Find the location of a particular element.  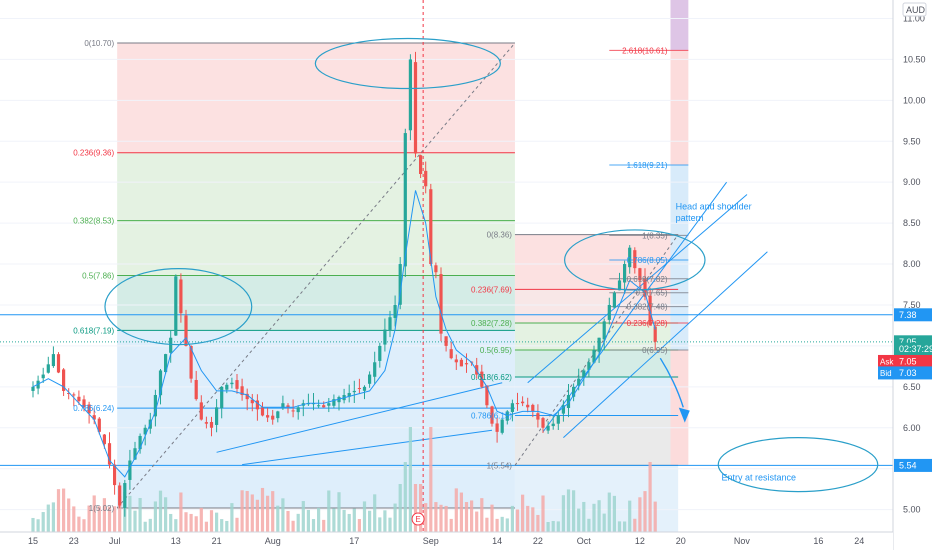

fib-upper-zone is located at coordinates (316, 303).